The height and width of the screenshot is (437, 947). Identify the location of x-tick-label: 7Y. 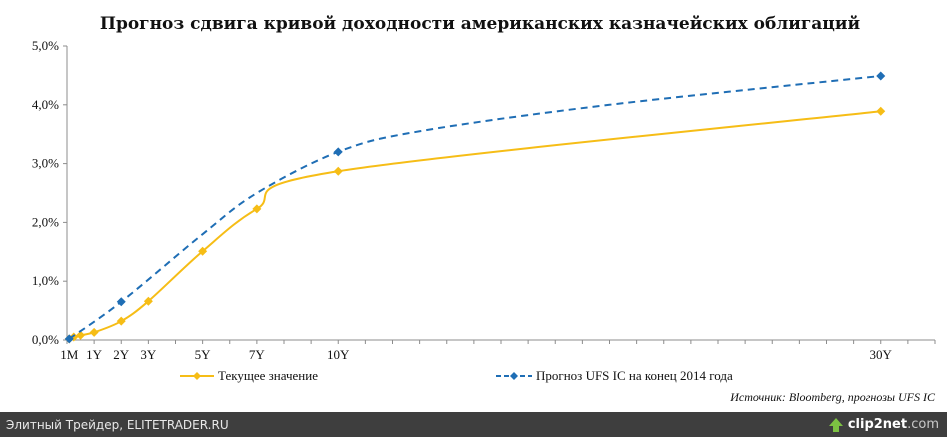
(257, 354).